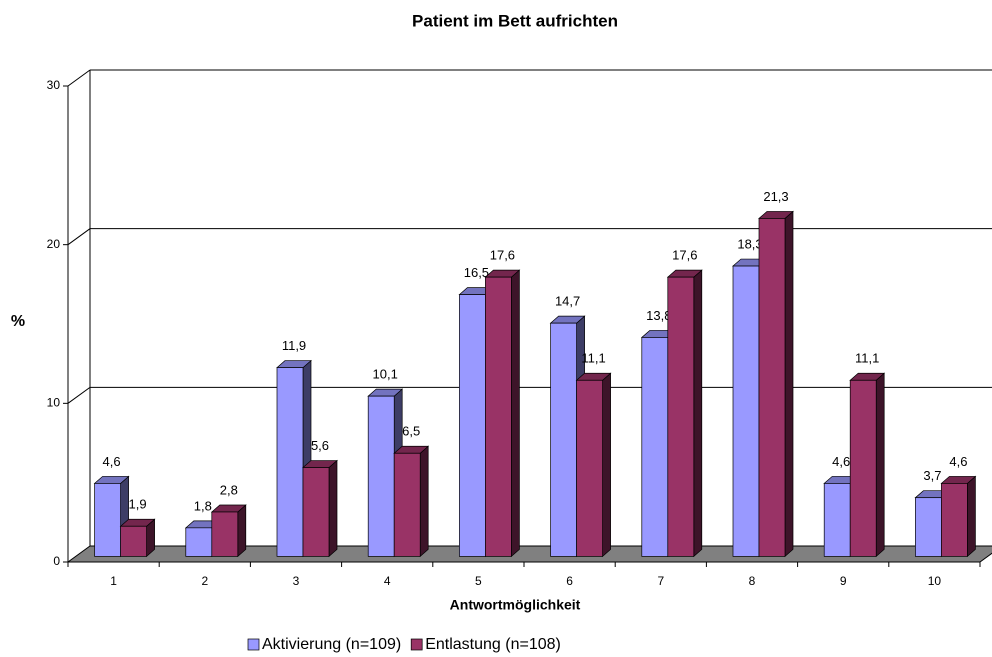 The width and height of the screenshot is (992, 657). Describe the element at coordinates (54, 403) in the screenshot. I see `y-tick-label: 10` at that location.